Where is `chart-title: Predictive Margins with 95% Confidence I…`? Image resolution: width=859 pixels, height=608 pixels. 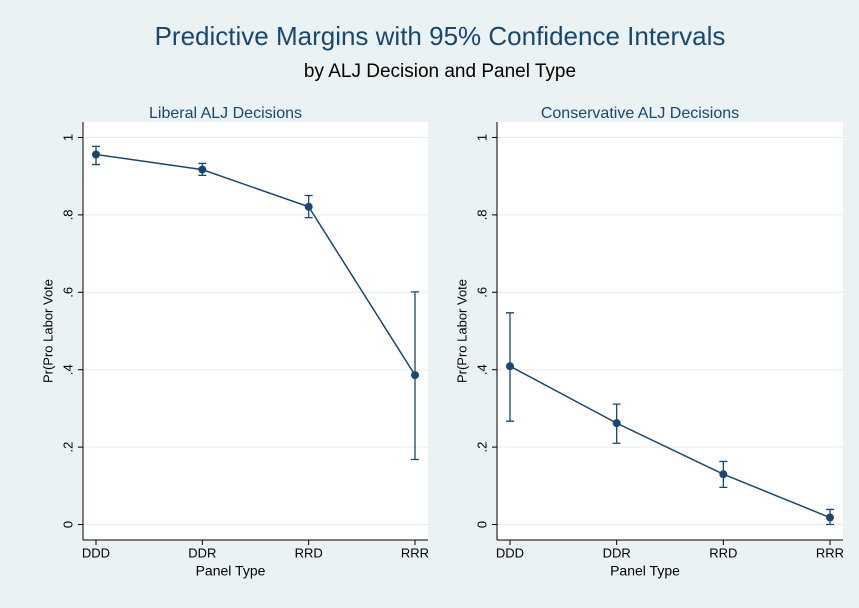
chart-title: Predictive Margins with 95% Confidence I… is located at coordinates (440, 36).